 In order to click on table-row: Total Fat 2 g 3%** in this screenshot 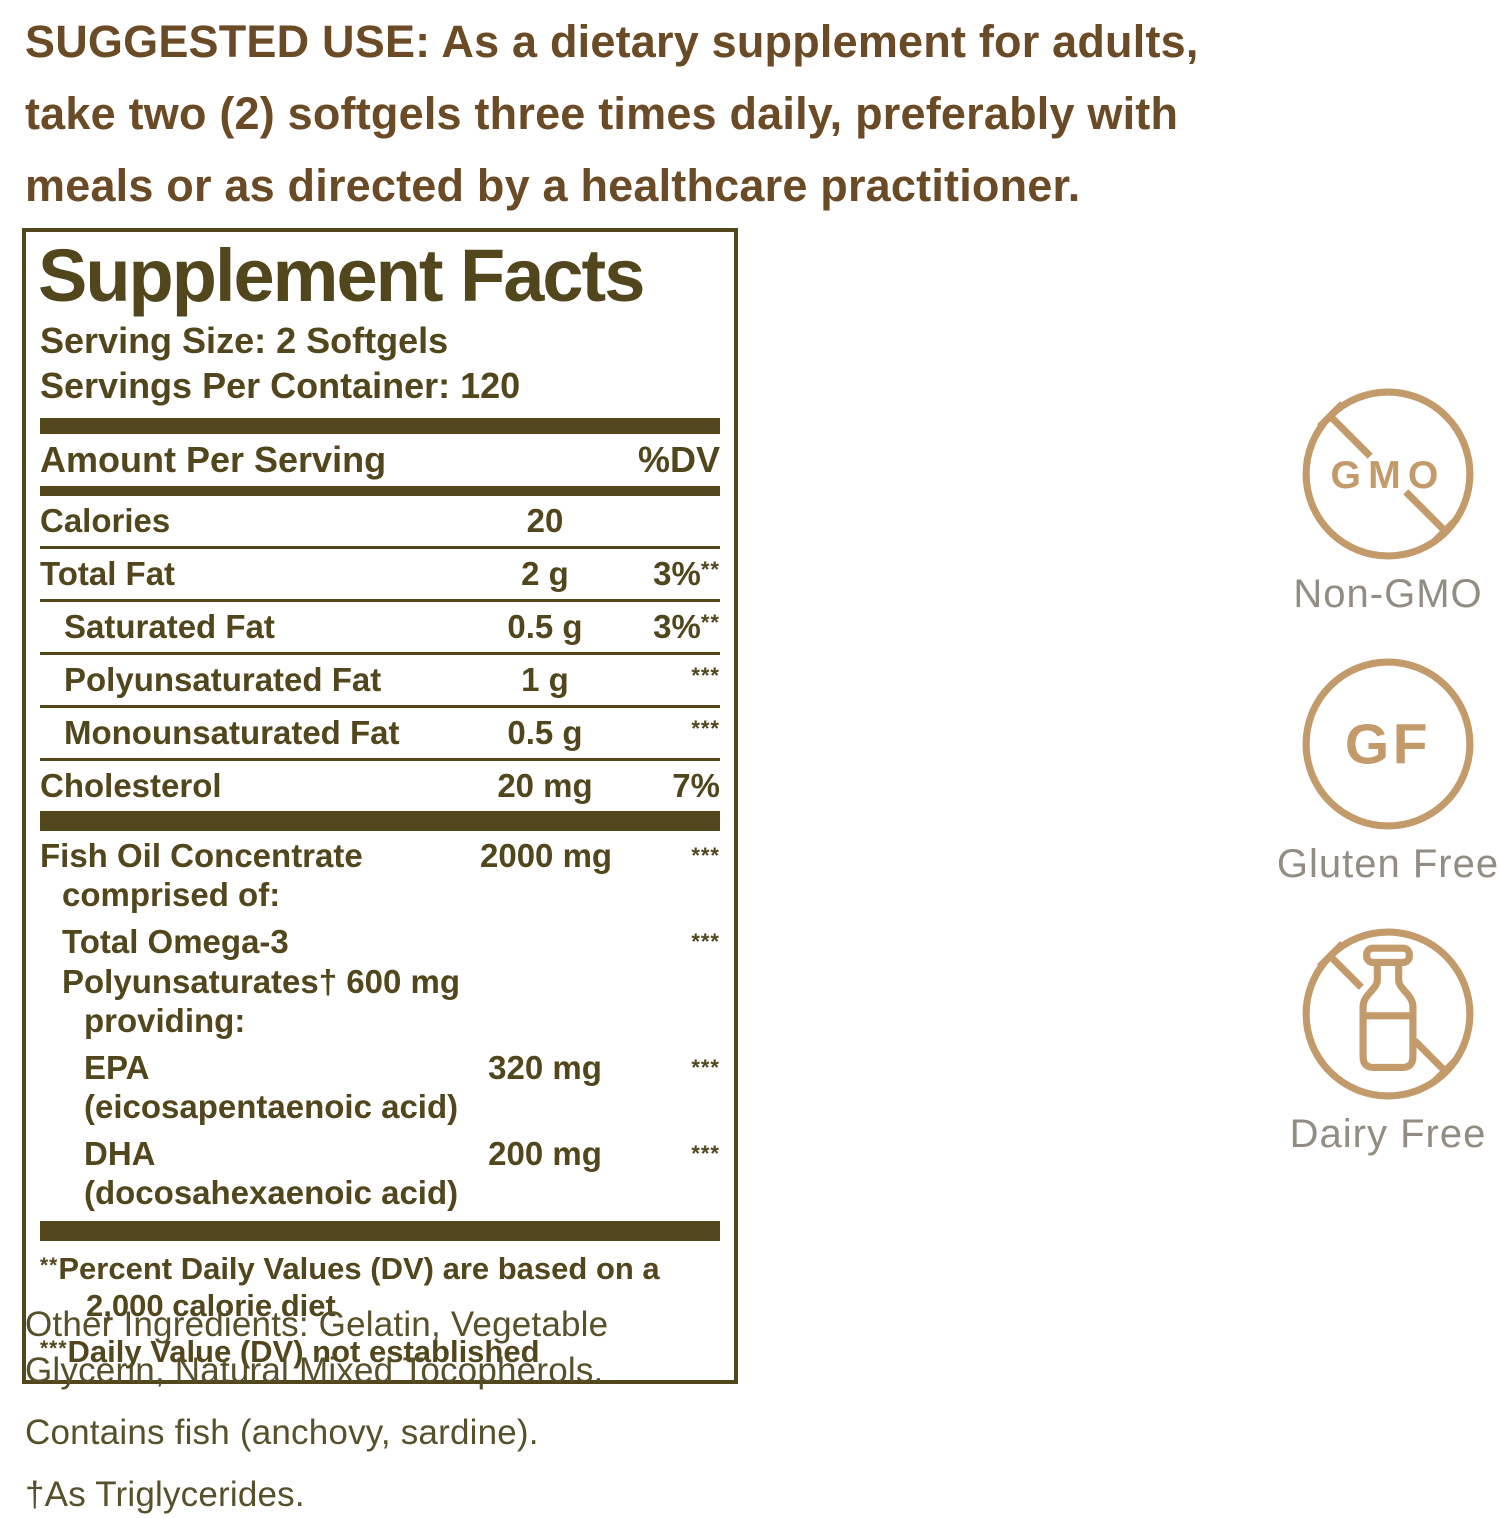, I will do `click(380, 572)`.